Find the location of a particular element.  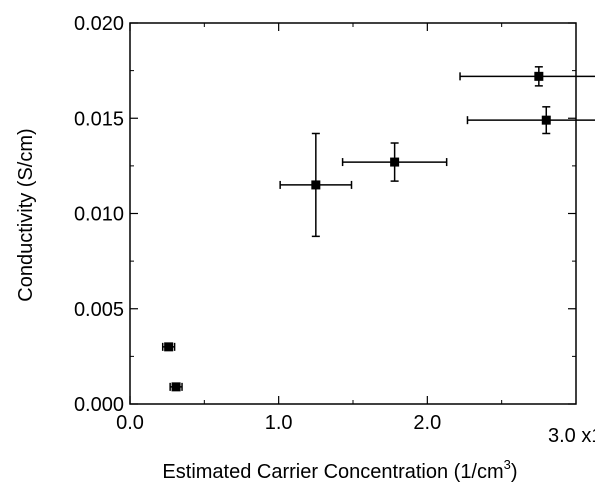

x-tick-label-last-base: 3.0 x10 is located at coordinates (571, 436).